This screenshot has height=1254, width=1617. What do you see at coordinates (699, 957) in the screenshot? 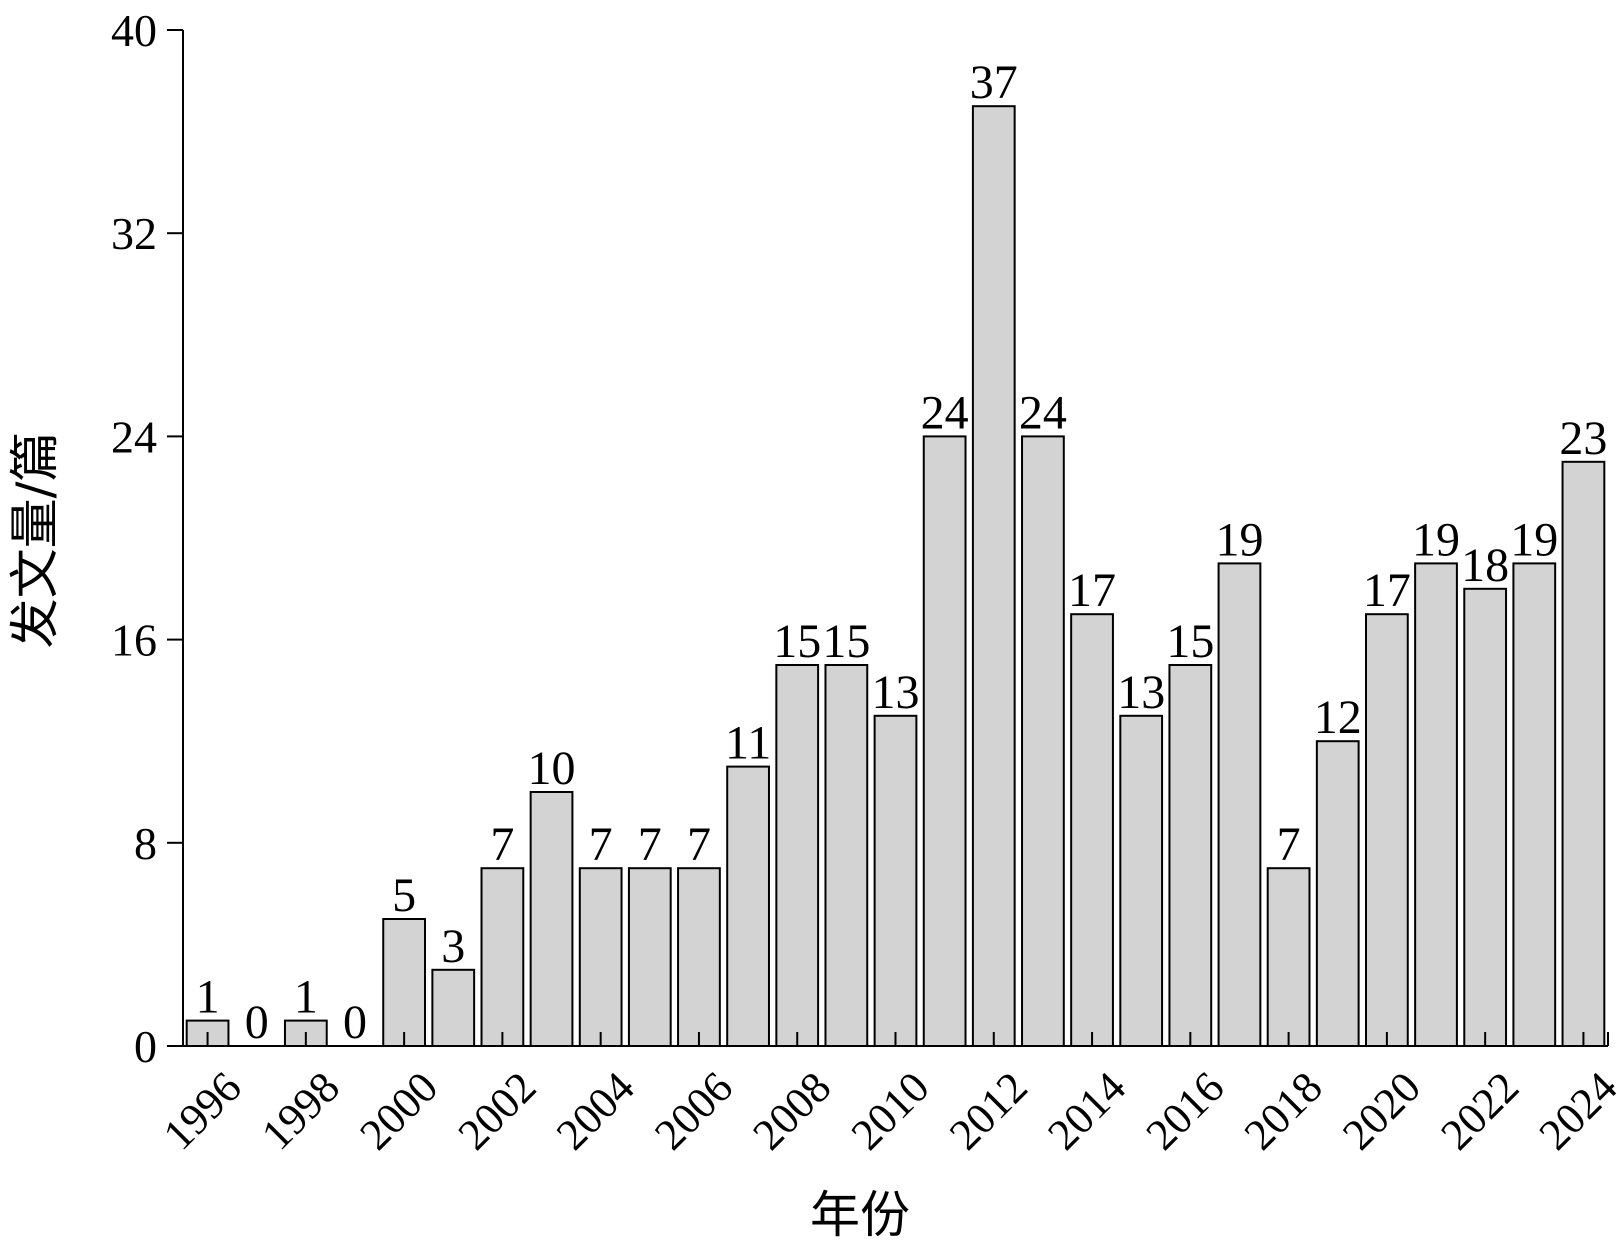
I see `bar-2006` at bounding box center [699, 957].